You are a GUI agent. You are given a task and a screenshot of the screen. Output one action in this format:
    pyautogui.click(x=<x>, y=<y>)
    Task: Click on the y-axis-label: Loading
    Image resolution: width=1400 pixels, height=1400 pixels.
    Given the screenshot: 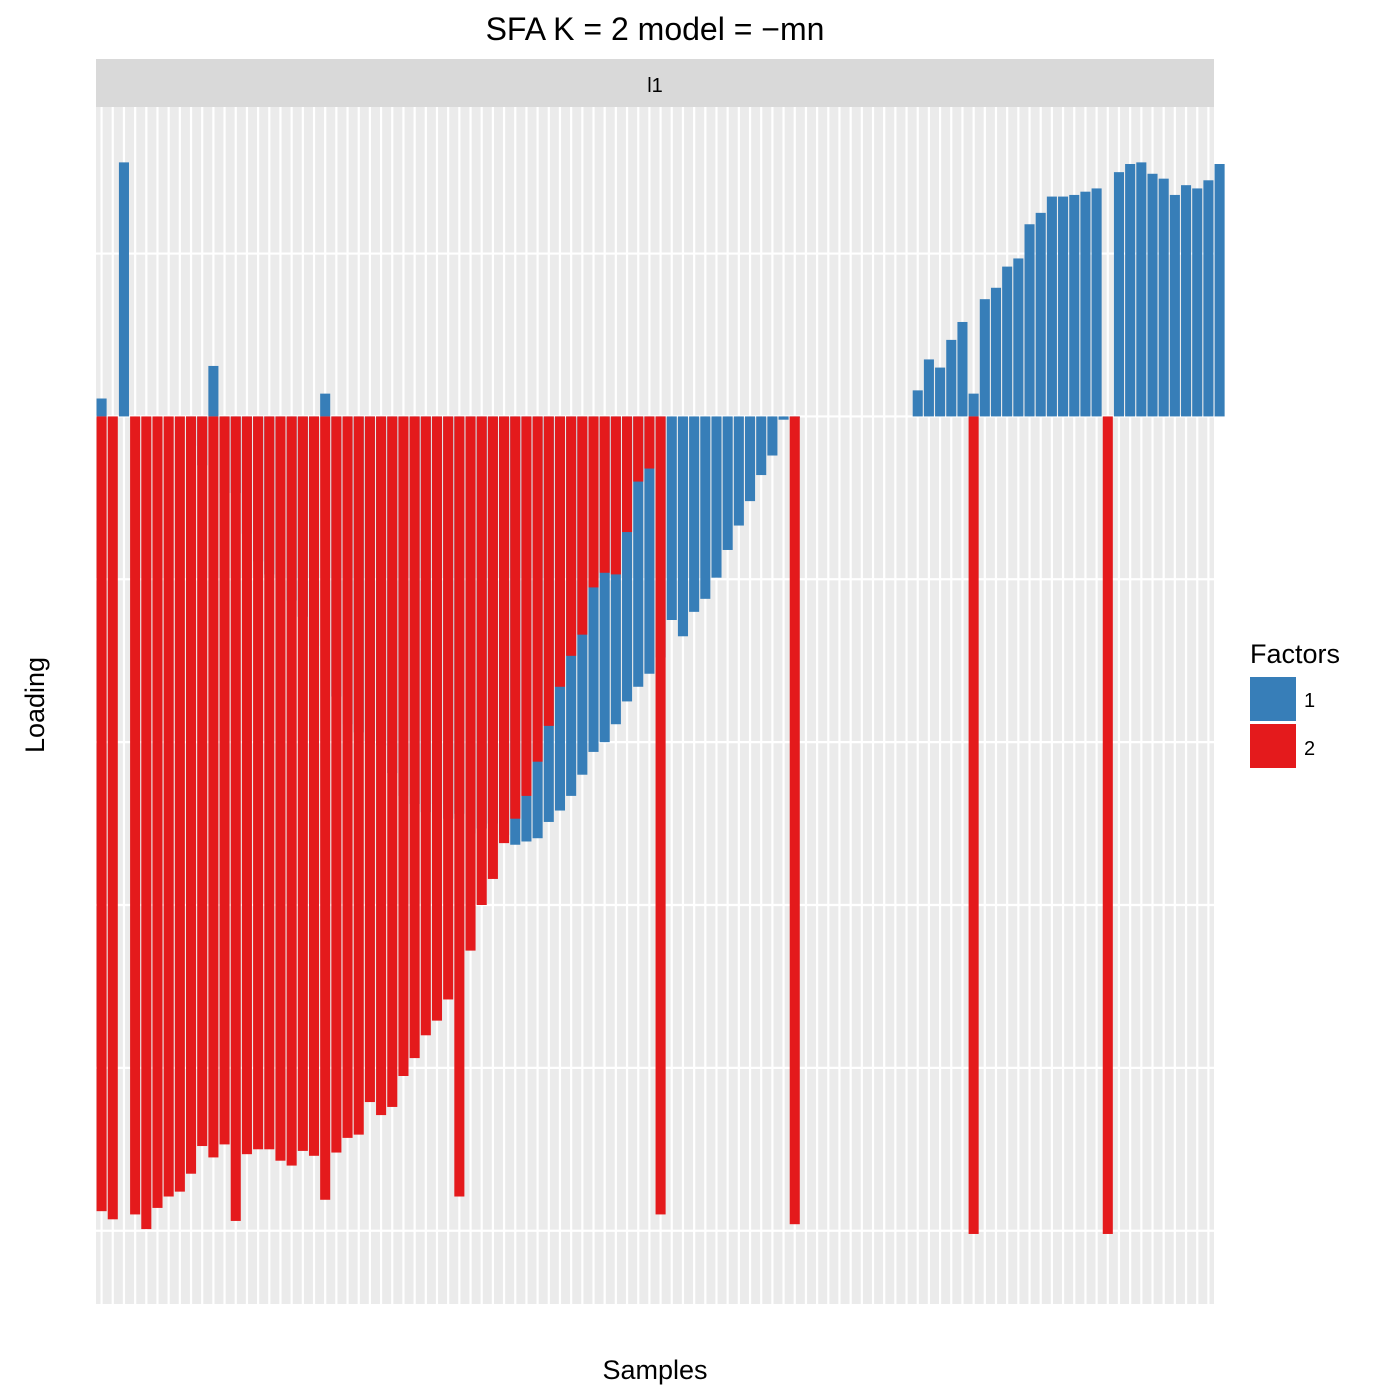 What is the action you would take?
    pyautogui.click(x=35, y=705)
    